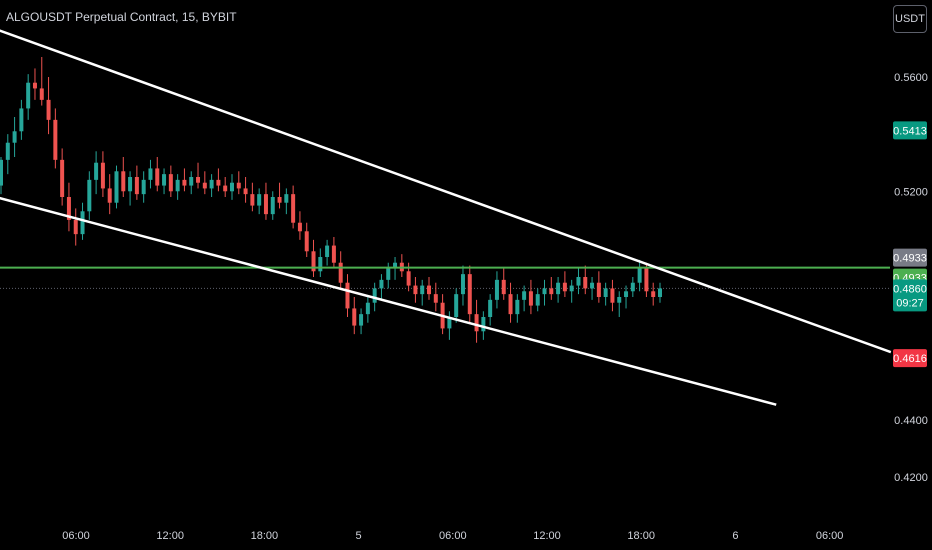 The height and width of the screenshot is (550, 932). Describe the element at coordinates (911, 192) in the screenshot. I see `y-tick-label: 0.5200` at that location.